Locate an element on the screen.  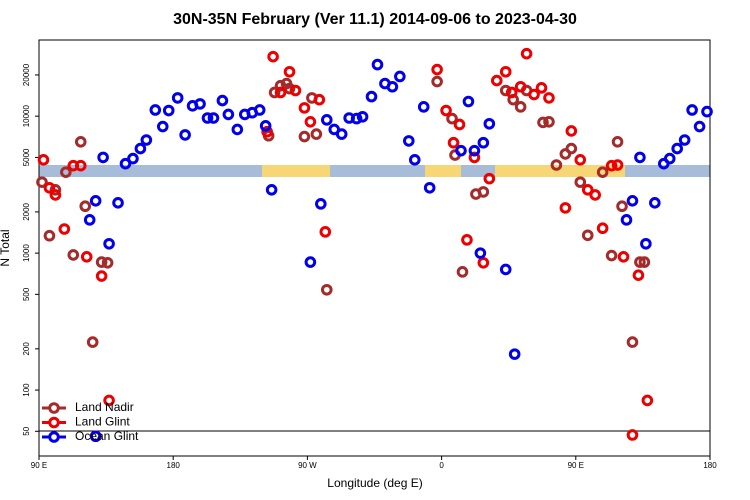
legend-label: Land Nadir is located at coordinates (104, 407).